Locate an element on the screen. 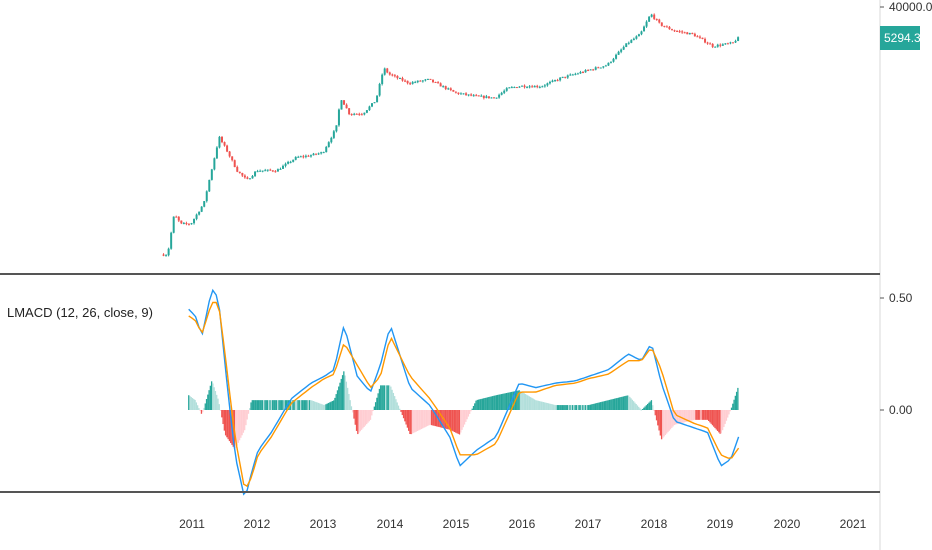 Image resolution: width=932 pixels, height=550 pixels. time-label-2019: 2019 is located at coordinates (720, 524).